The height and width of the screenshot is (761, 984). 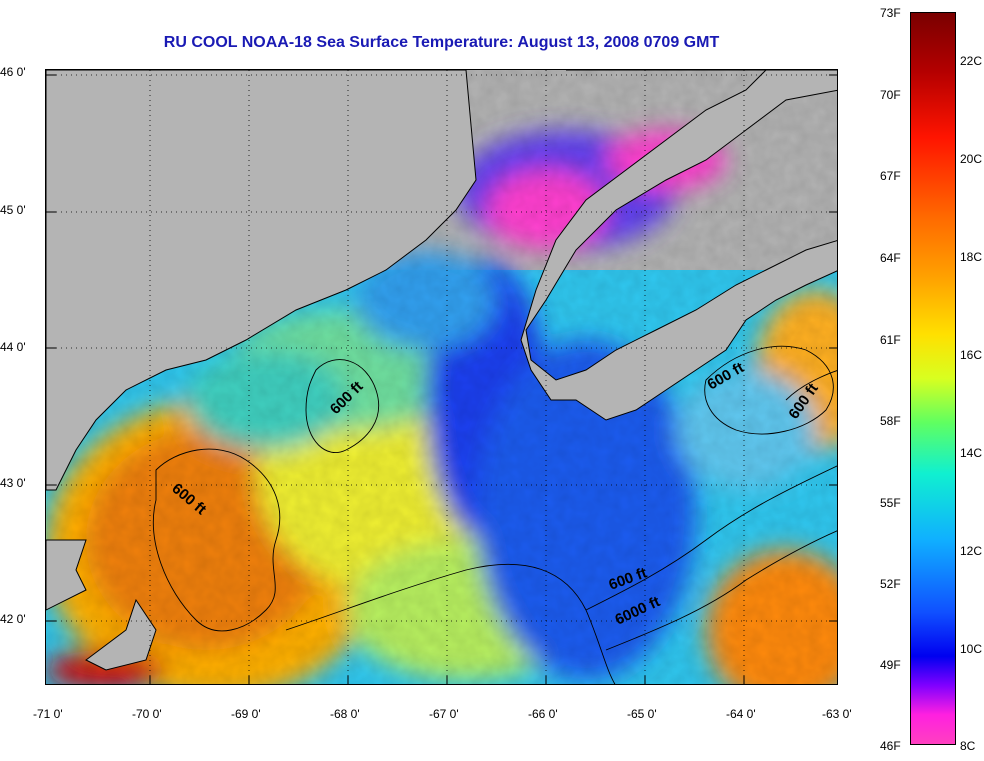 I want to click on colorbar-f-label: 73F, so click(x=890, y=13).